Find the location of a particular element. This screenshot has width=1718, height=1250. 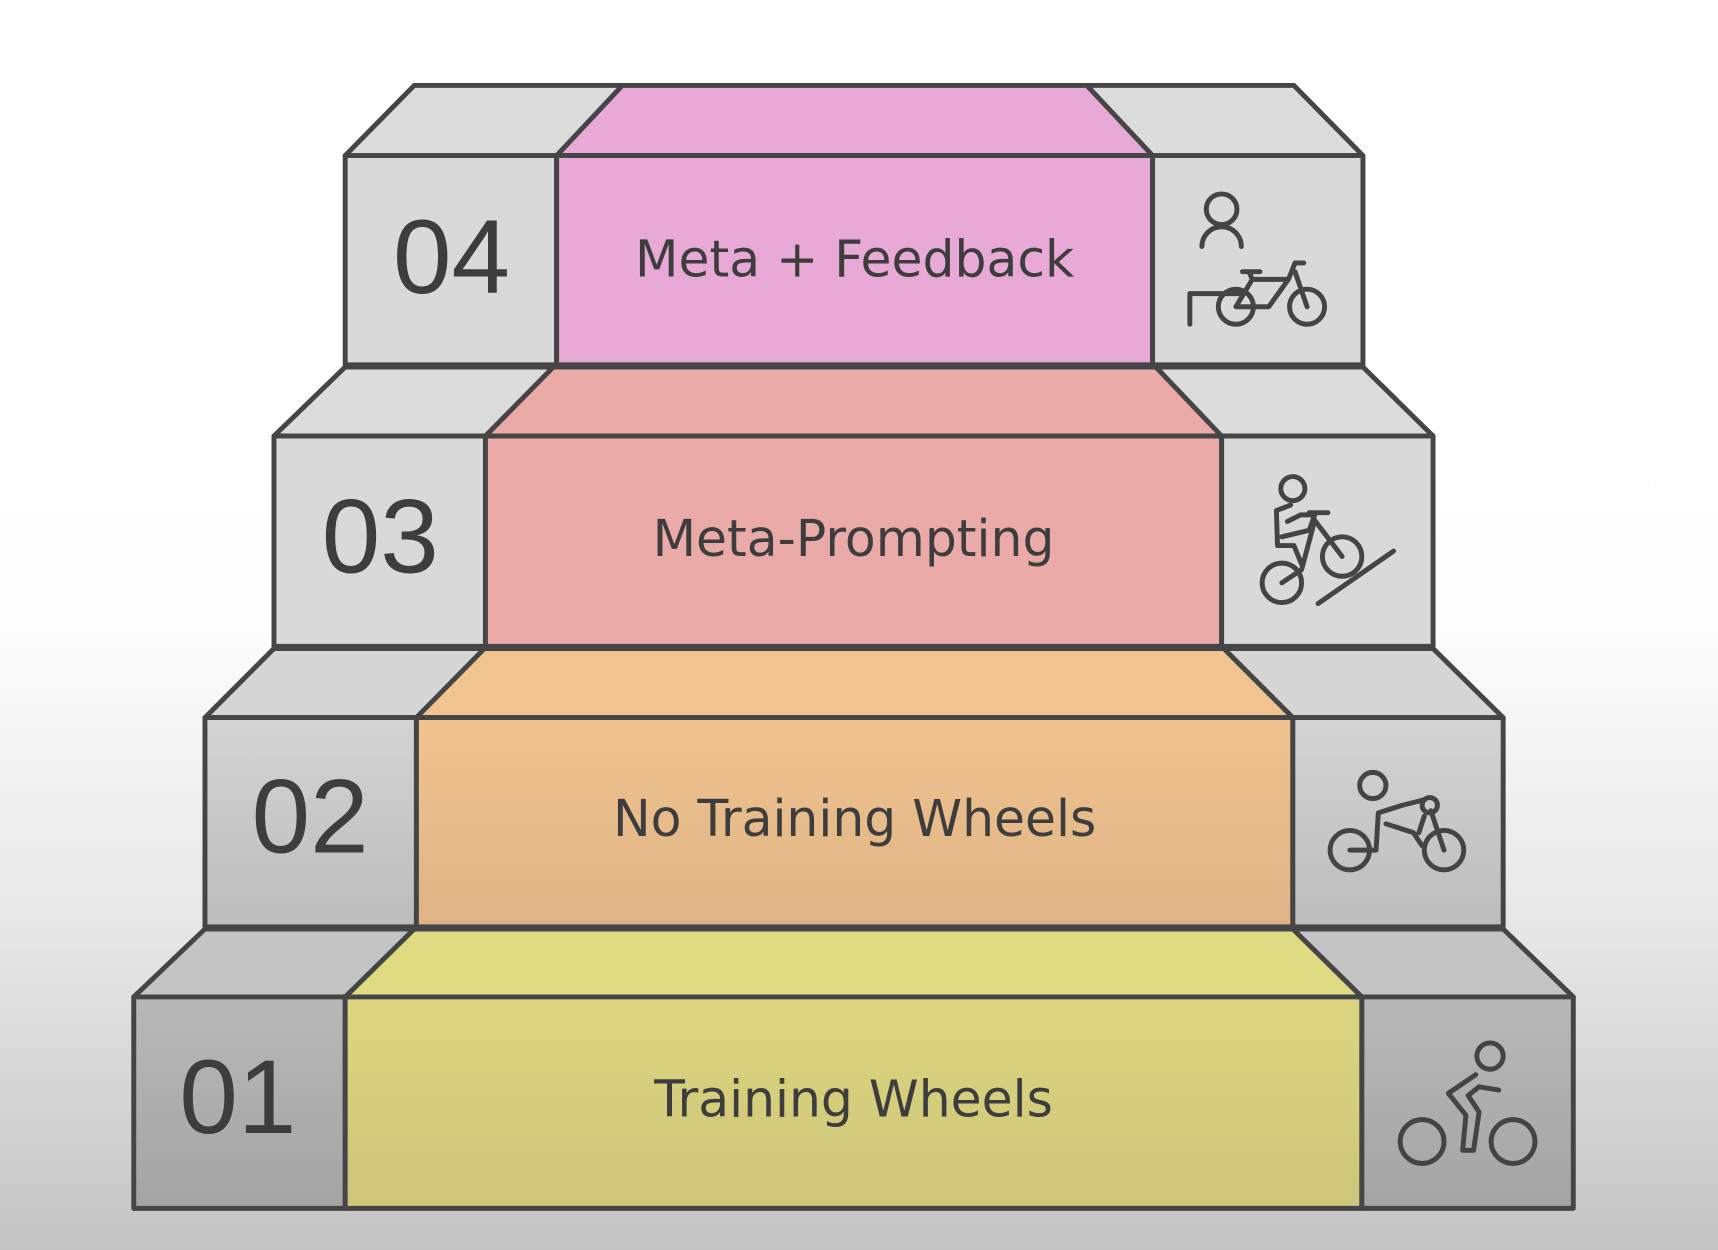

step-03-label: Meta-Prompting is located at coordinates (854, 538).